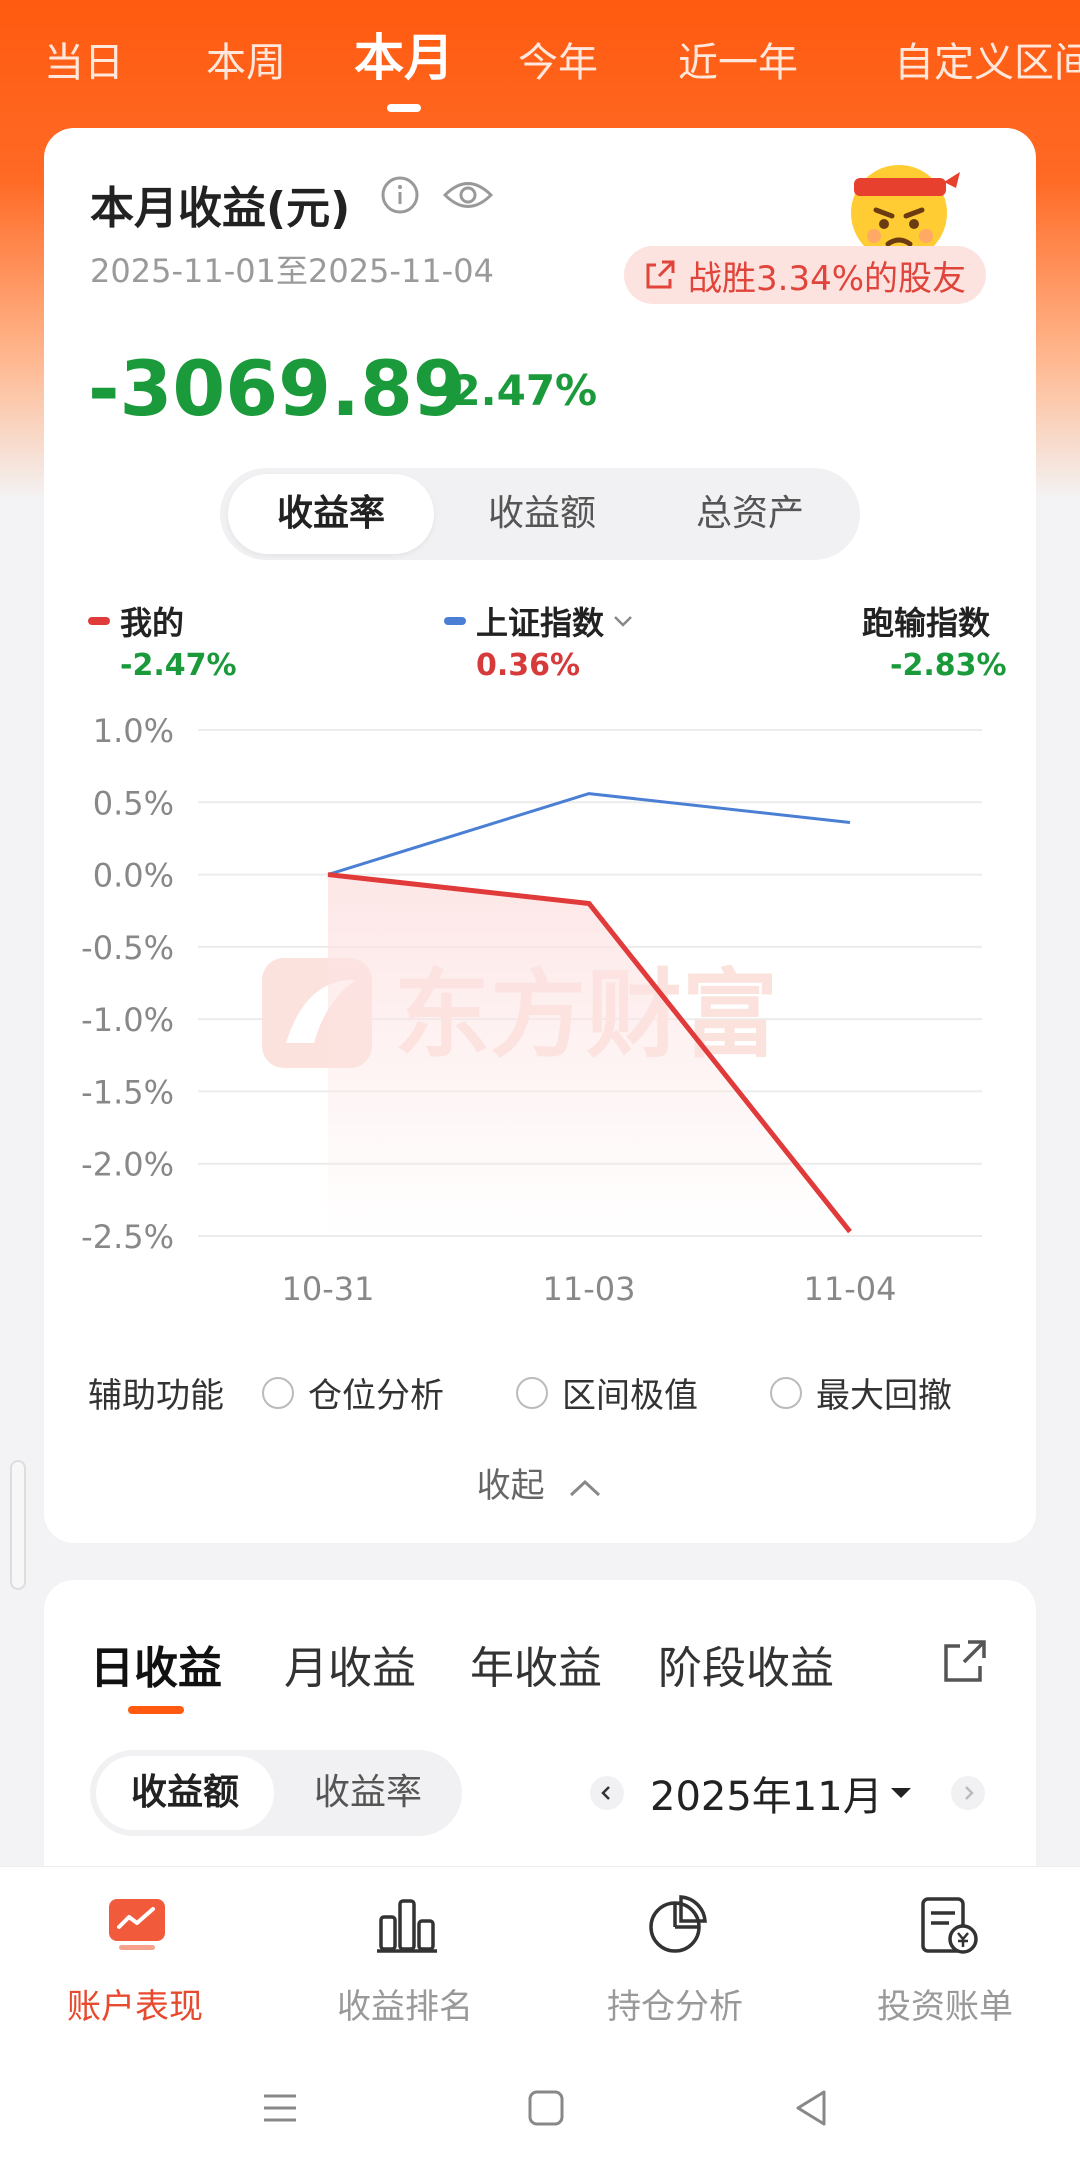 The width and height of the screenshot is (1080, 2165). I want to click on chart-screen-icon, so click(137, 1924).